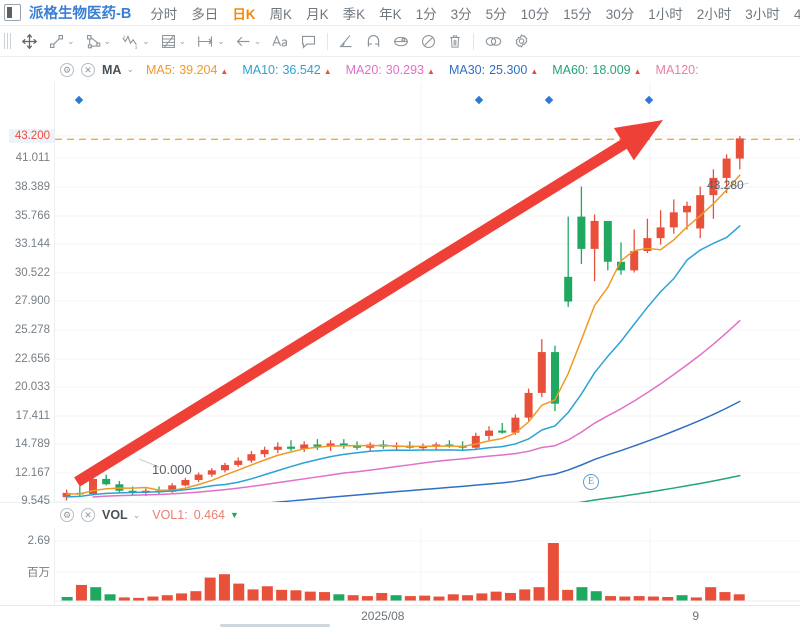 This screenshot has height=627, width=800. What do you see at coordinates (161, 69) in the screenshot?
I see `ma-legend-label: MA5:` at bounding box center [161, 69].